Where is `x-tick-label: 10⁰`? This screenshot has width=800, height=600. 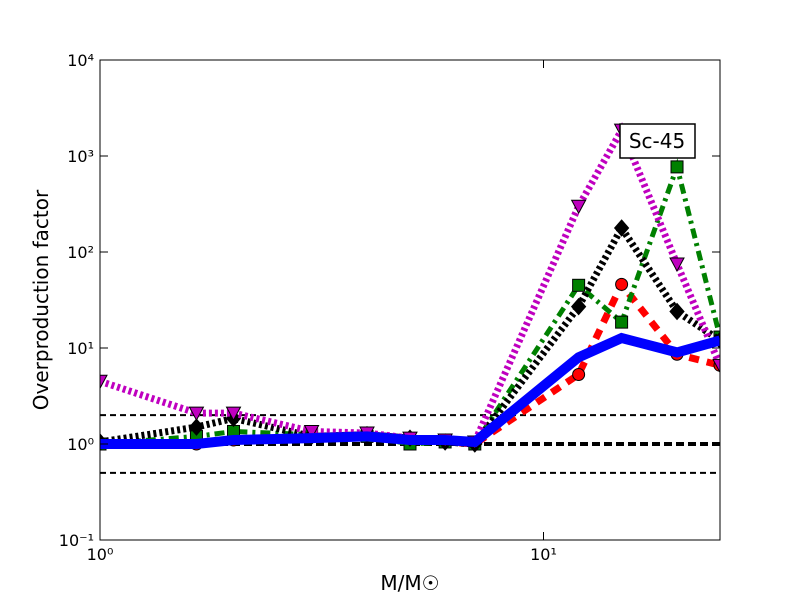
x-tick-label: 10⁰ is located at coordinates (100, 554).